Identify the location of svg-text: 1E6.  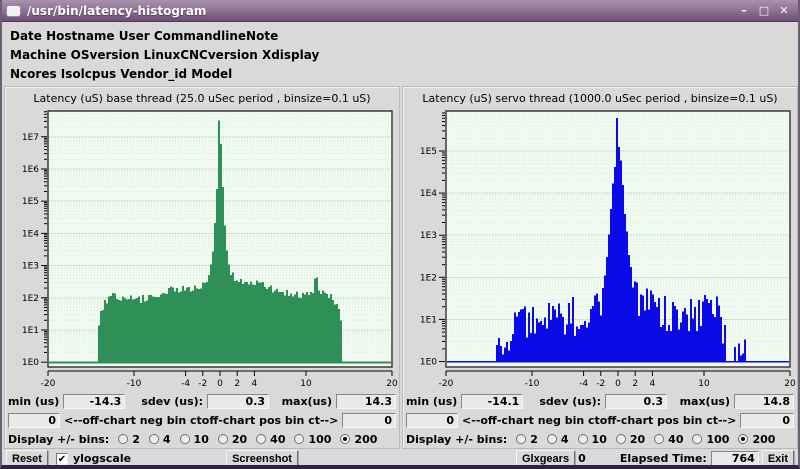
(30, 170).